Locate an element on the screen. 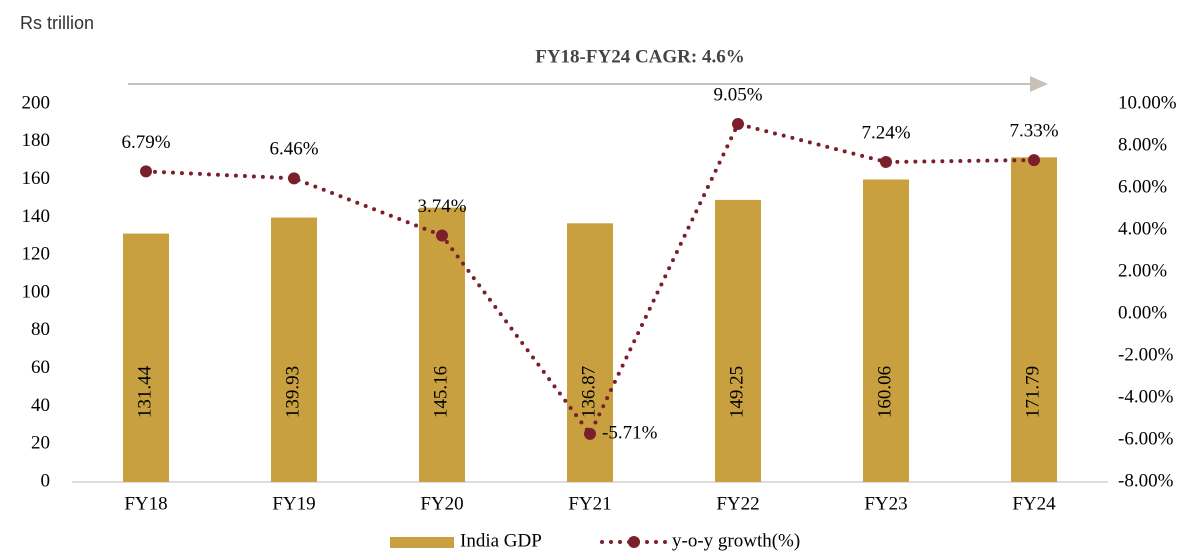  y2-tick-label: -2.00% is located at coordinates (1146, 354).